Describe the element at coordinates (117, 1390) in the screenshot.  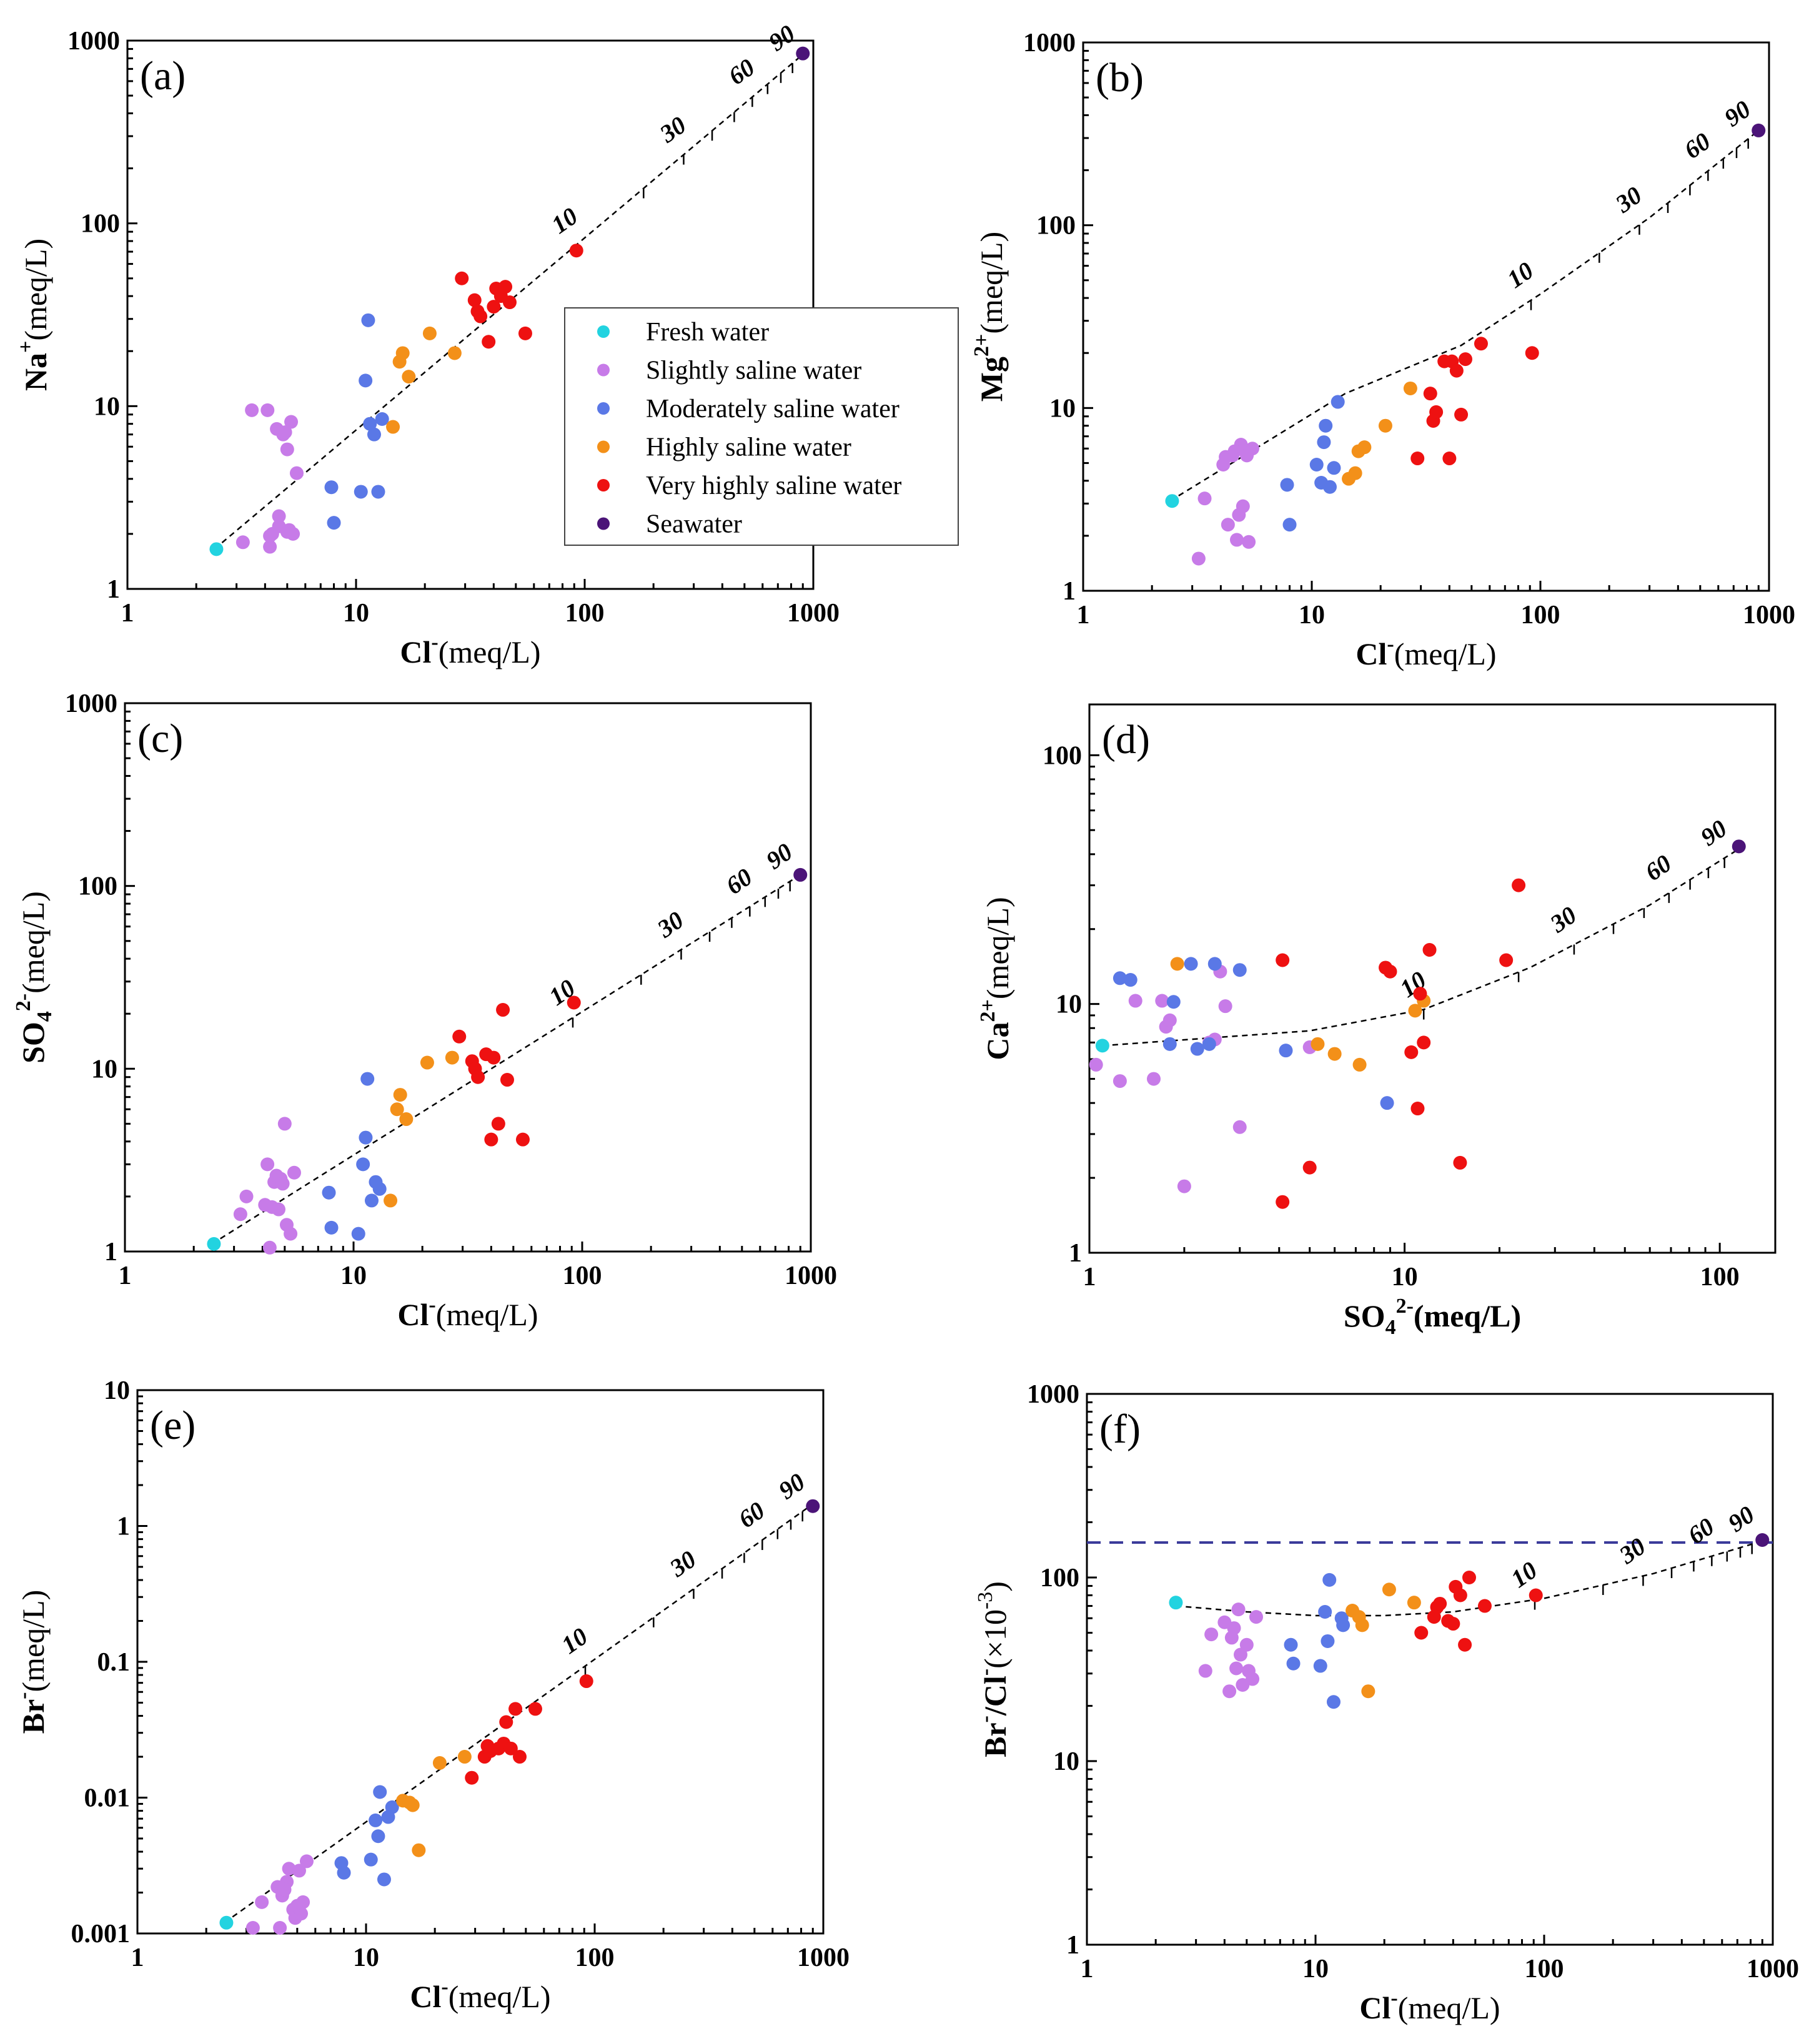
I see `y-tick-label: 10` at that location.